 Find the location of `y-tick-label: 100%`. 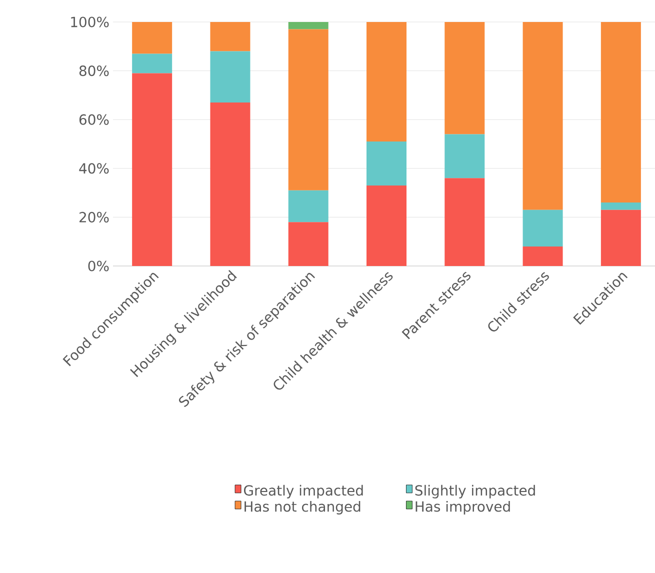

y-tick-label: 100% is located at coordinates (90, 22).